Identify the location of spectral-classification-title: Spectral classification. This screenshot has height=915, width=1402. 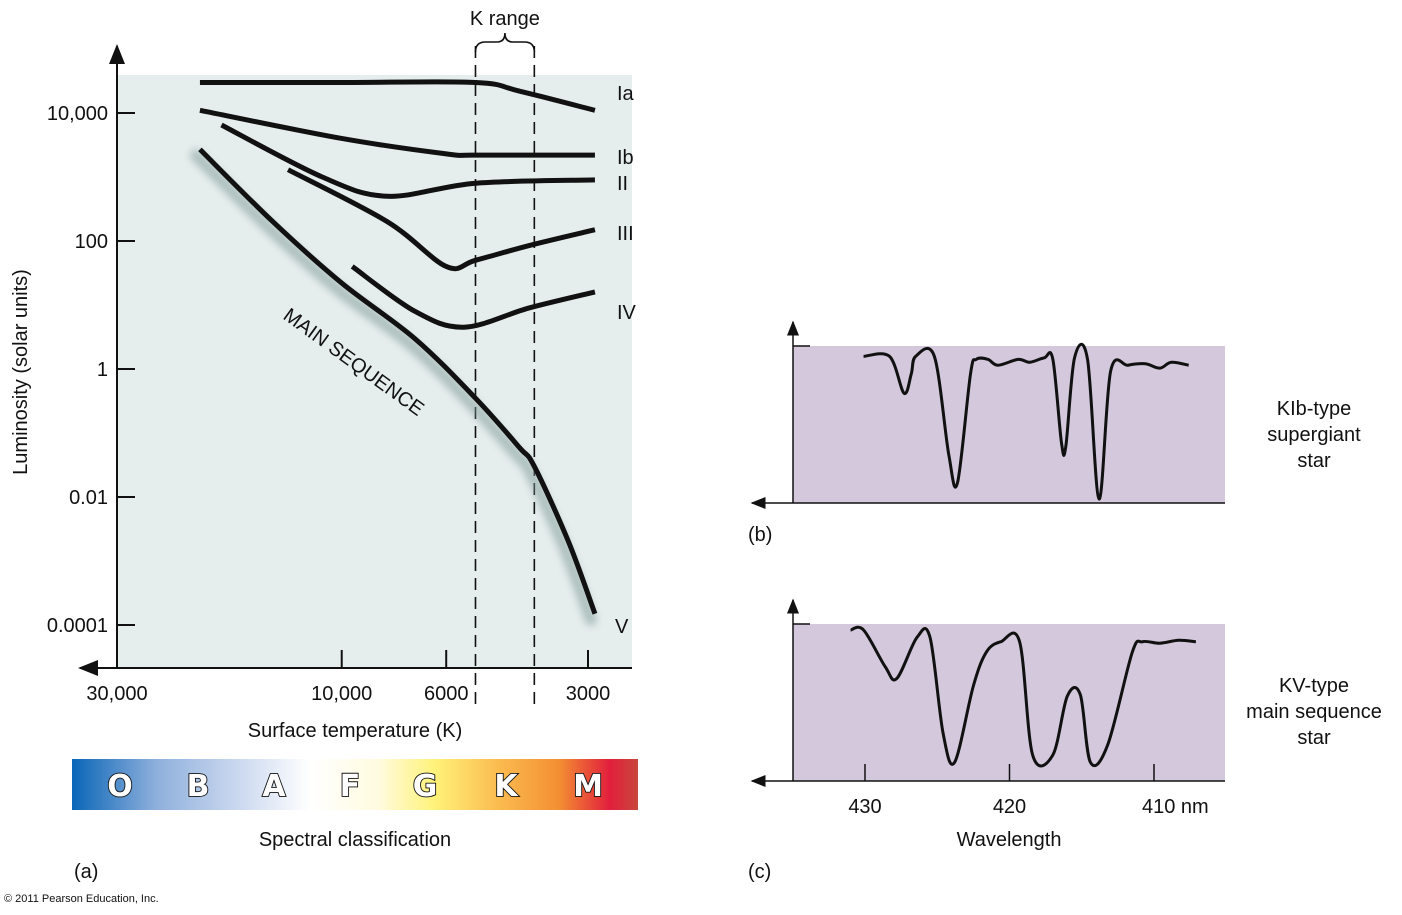
(355, 840).